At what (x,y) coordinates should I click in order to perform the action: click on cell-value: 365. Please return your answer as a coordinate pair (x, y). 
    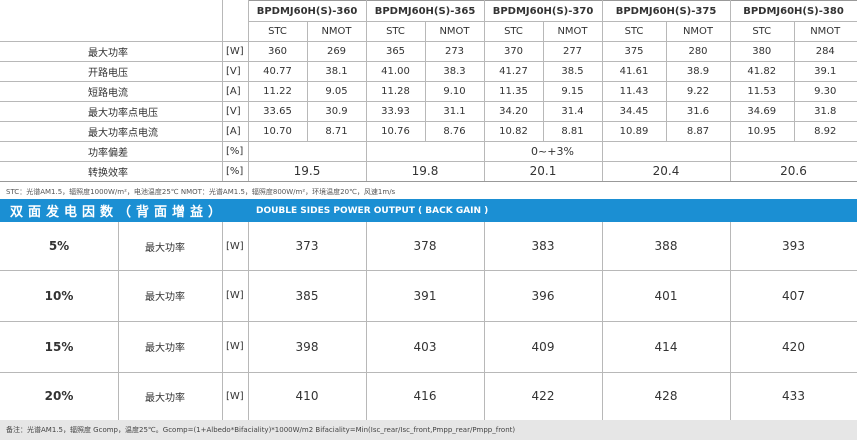
    Looking at the image, I should click on (395, 51).